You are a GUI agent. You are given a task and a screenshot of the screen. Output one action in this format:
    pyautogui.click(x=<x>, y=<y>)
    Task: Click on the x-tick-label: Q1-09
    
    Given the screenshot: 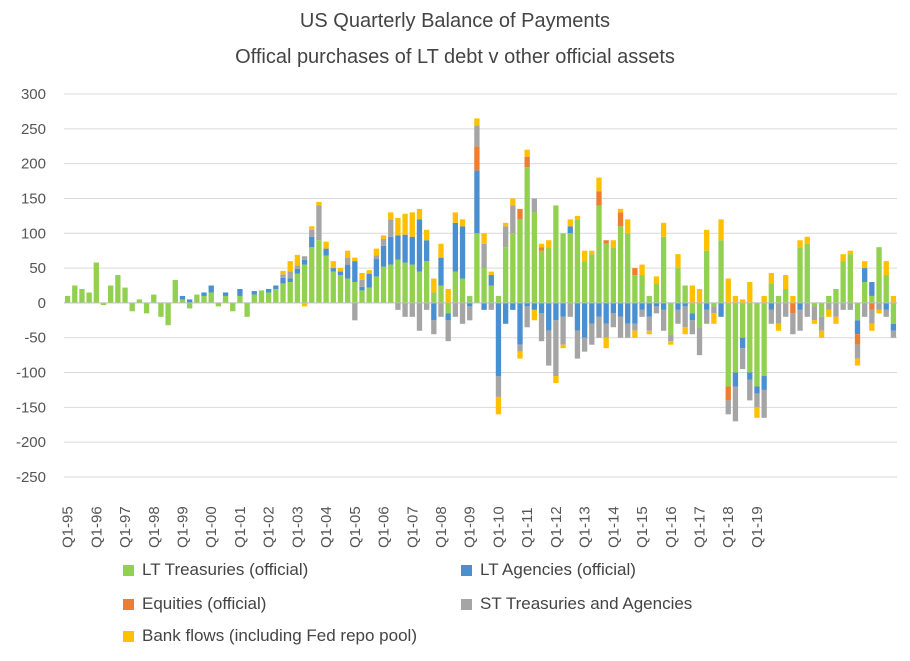 What is the action you would take?
    pyautogui.click(x=470, y=527)
    